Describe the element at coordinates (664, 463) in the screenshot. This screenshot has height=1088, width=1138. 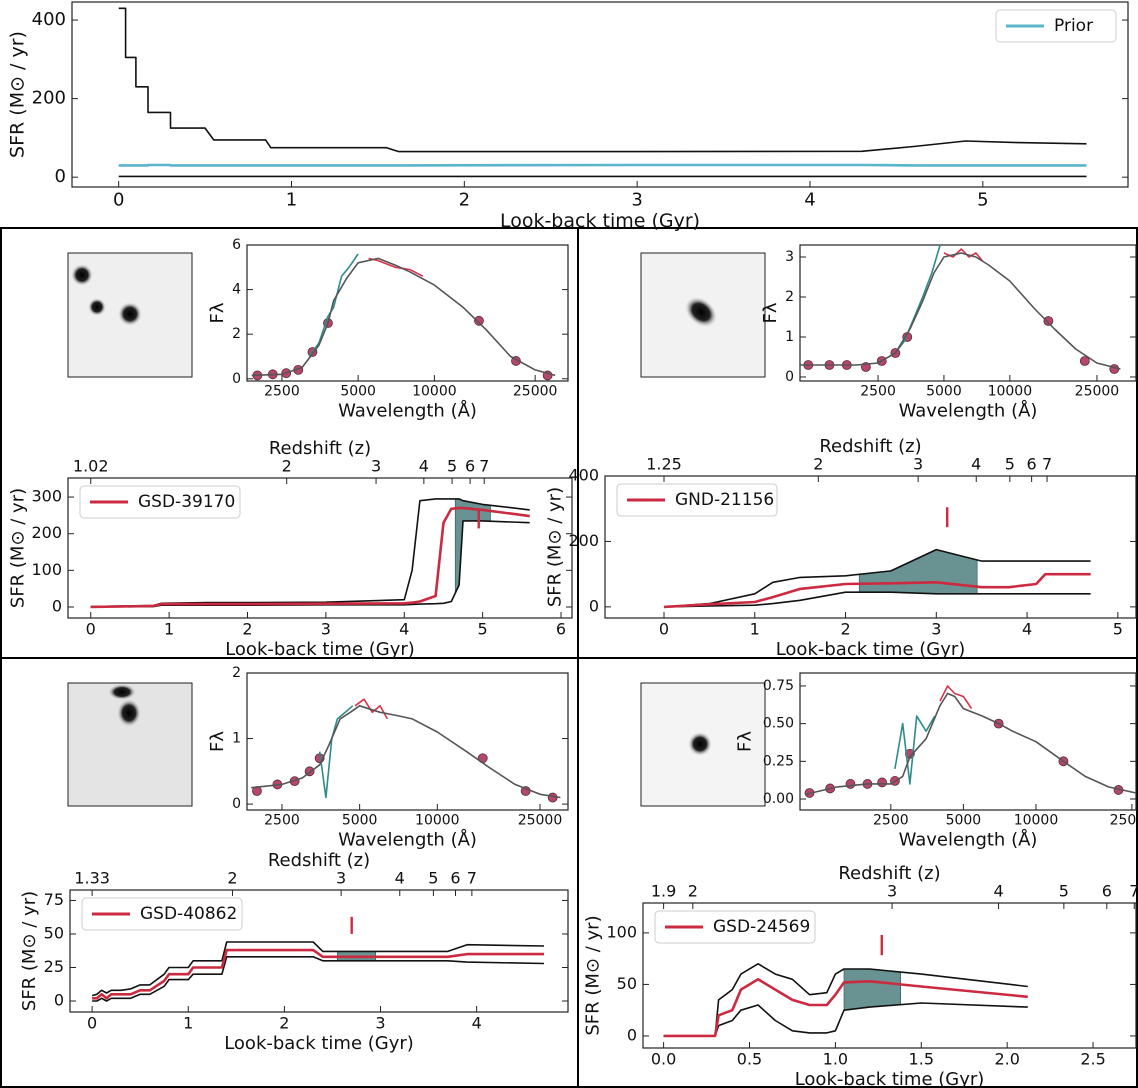
I see `x2-tick-label: 1.25` at that location.